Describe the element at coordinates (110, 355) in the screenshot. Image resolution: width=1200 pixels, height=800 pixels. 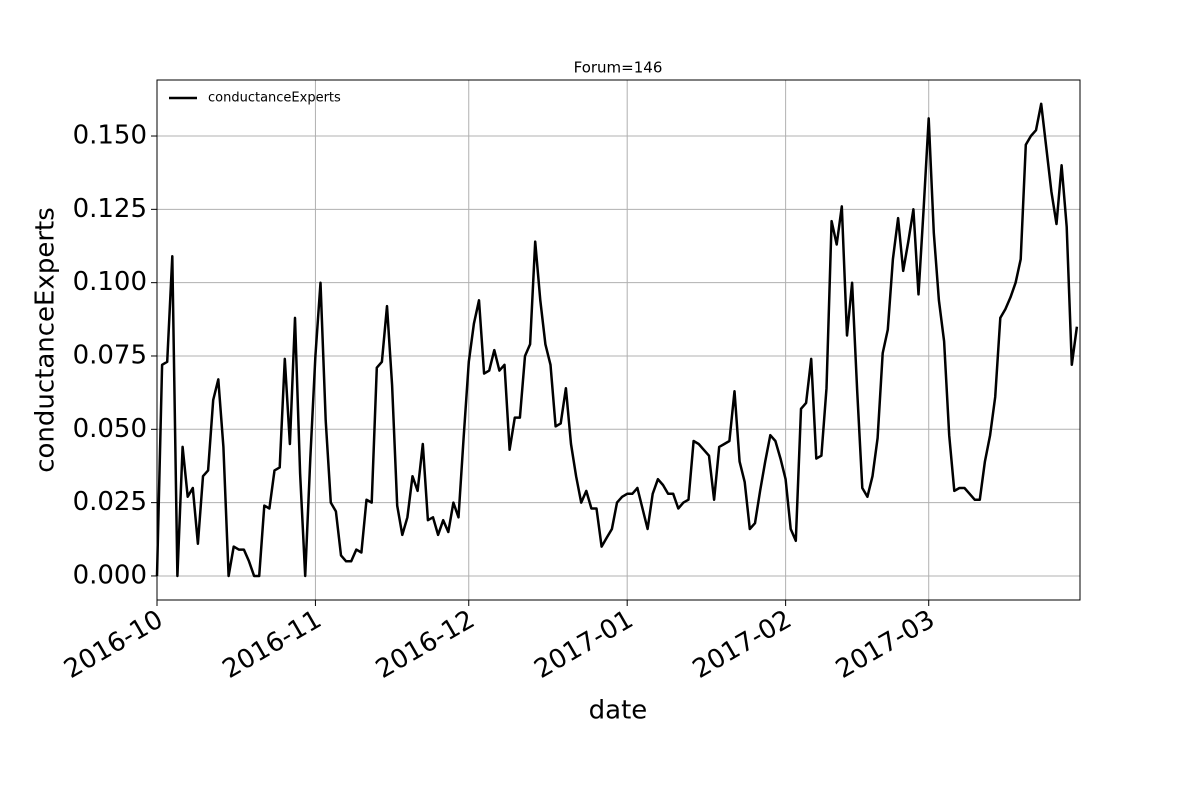
I see `y-tick-label: 0.075` at that location.